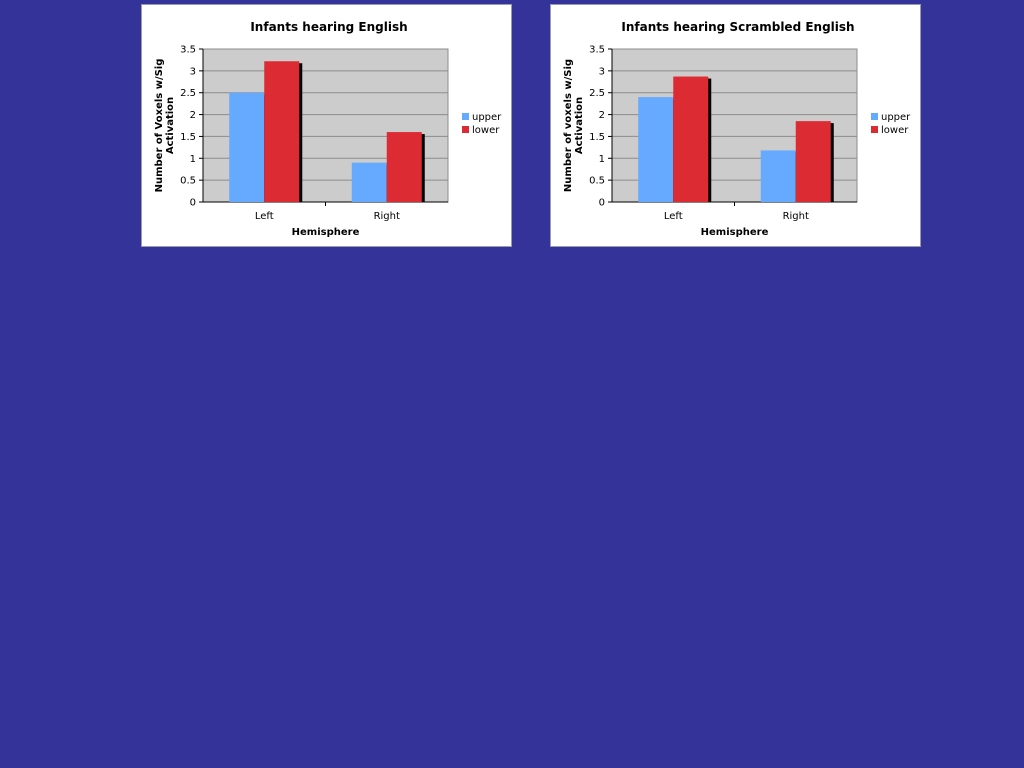  Describe the element at coordinates (328, 27) in the screenshot. I see `chart-title: Infants hearing English` at that location.